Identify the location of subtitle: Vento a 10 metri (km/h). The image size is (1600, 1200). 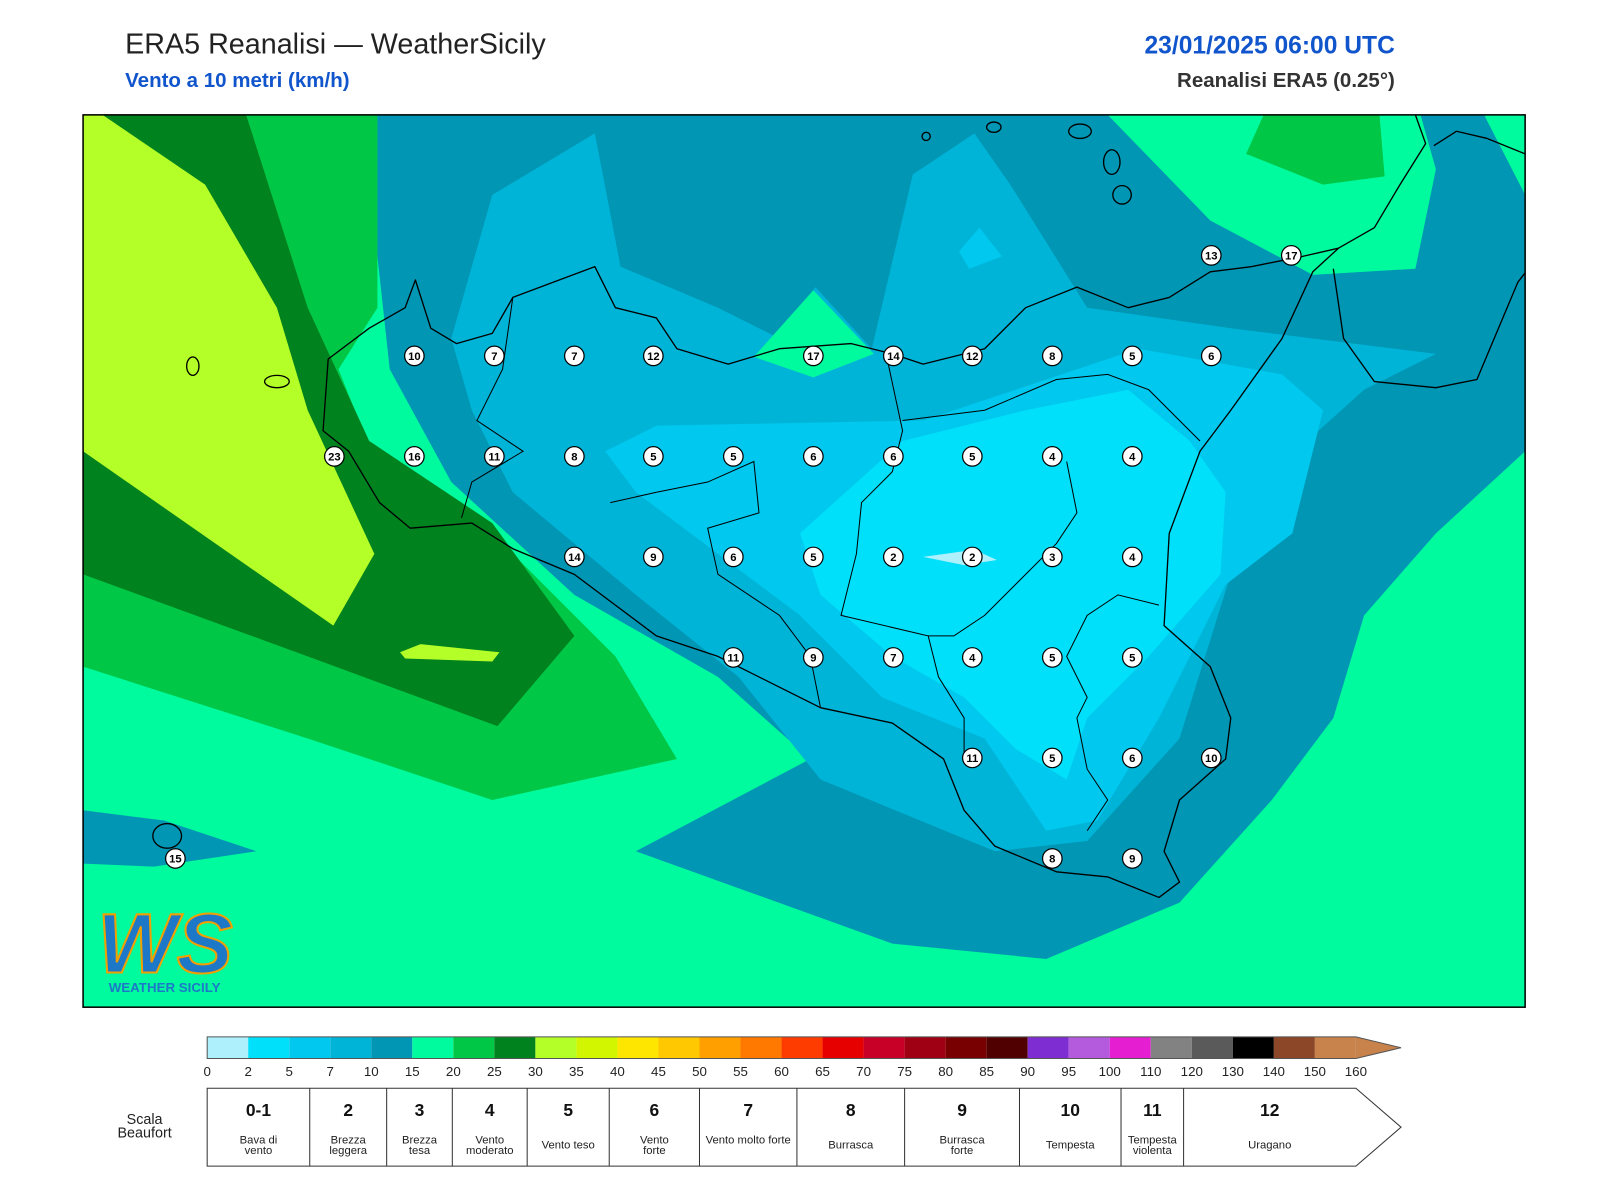
(237, 80).